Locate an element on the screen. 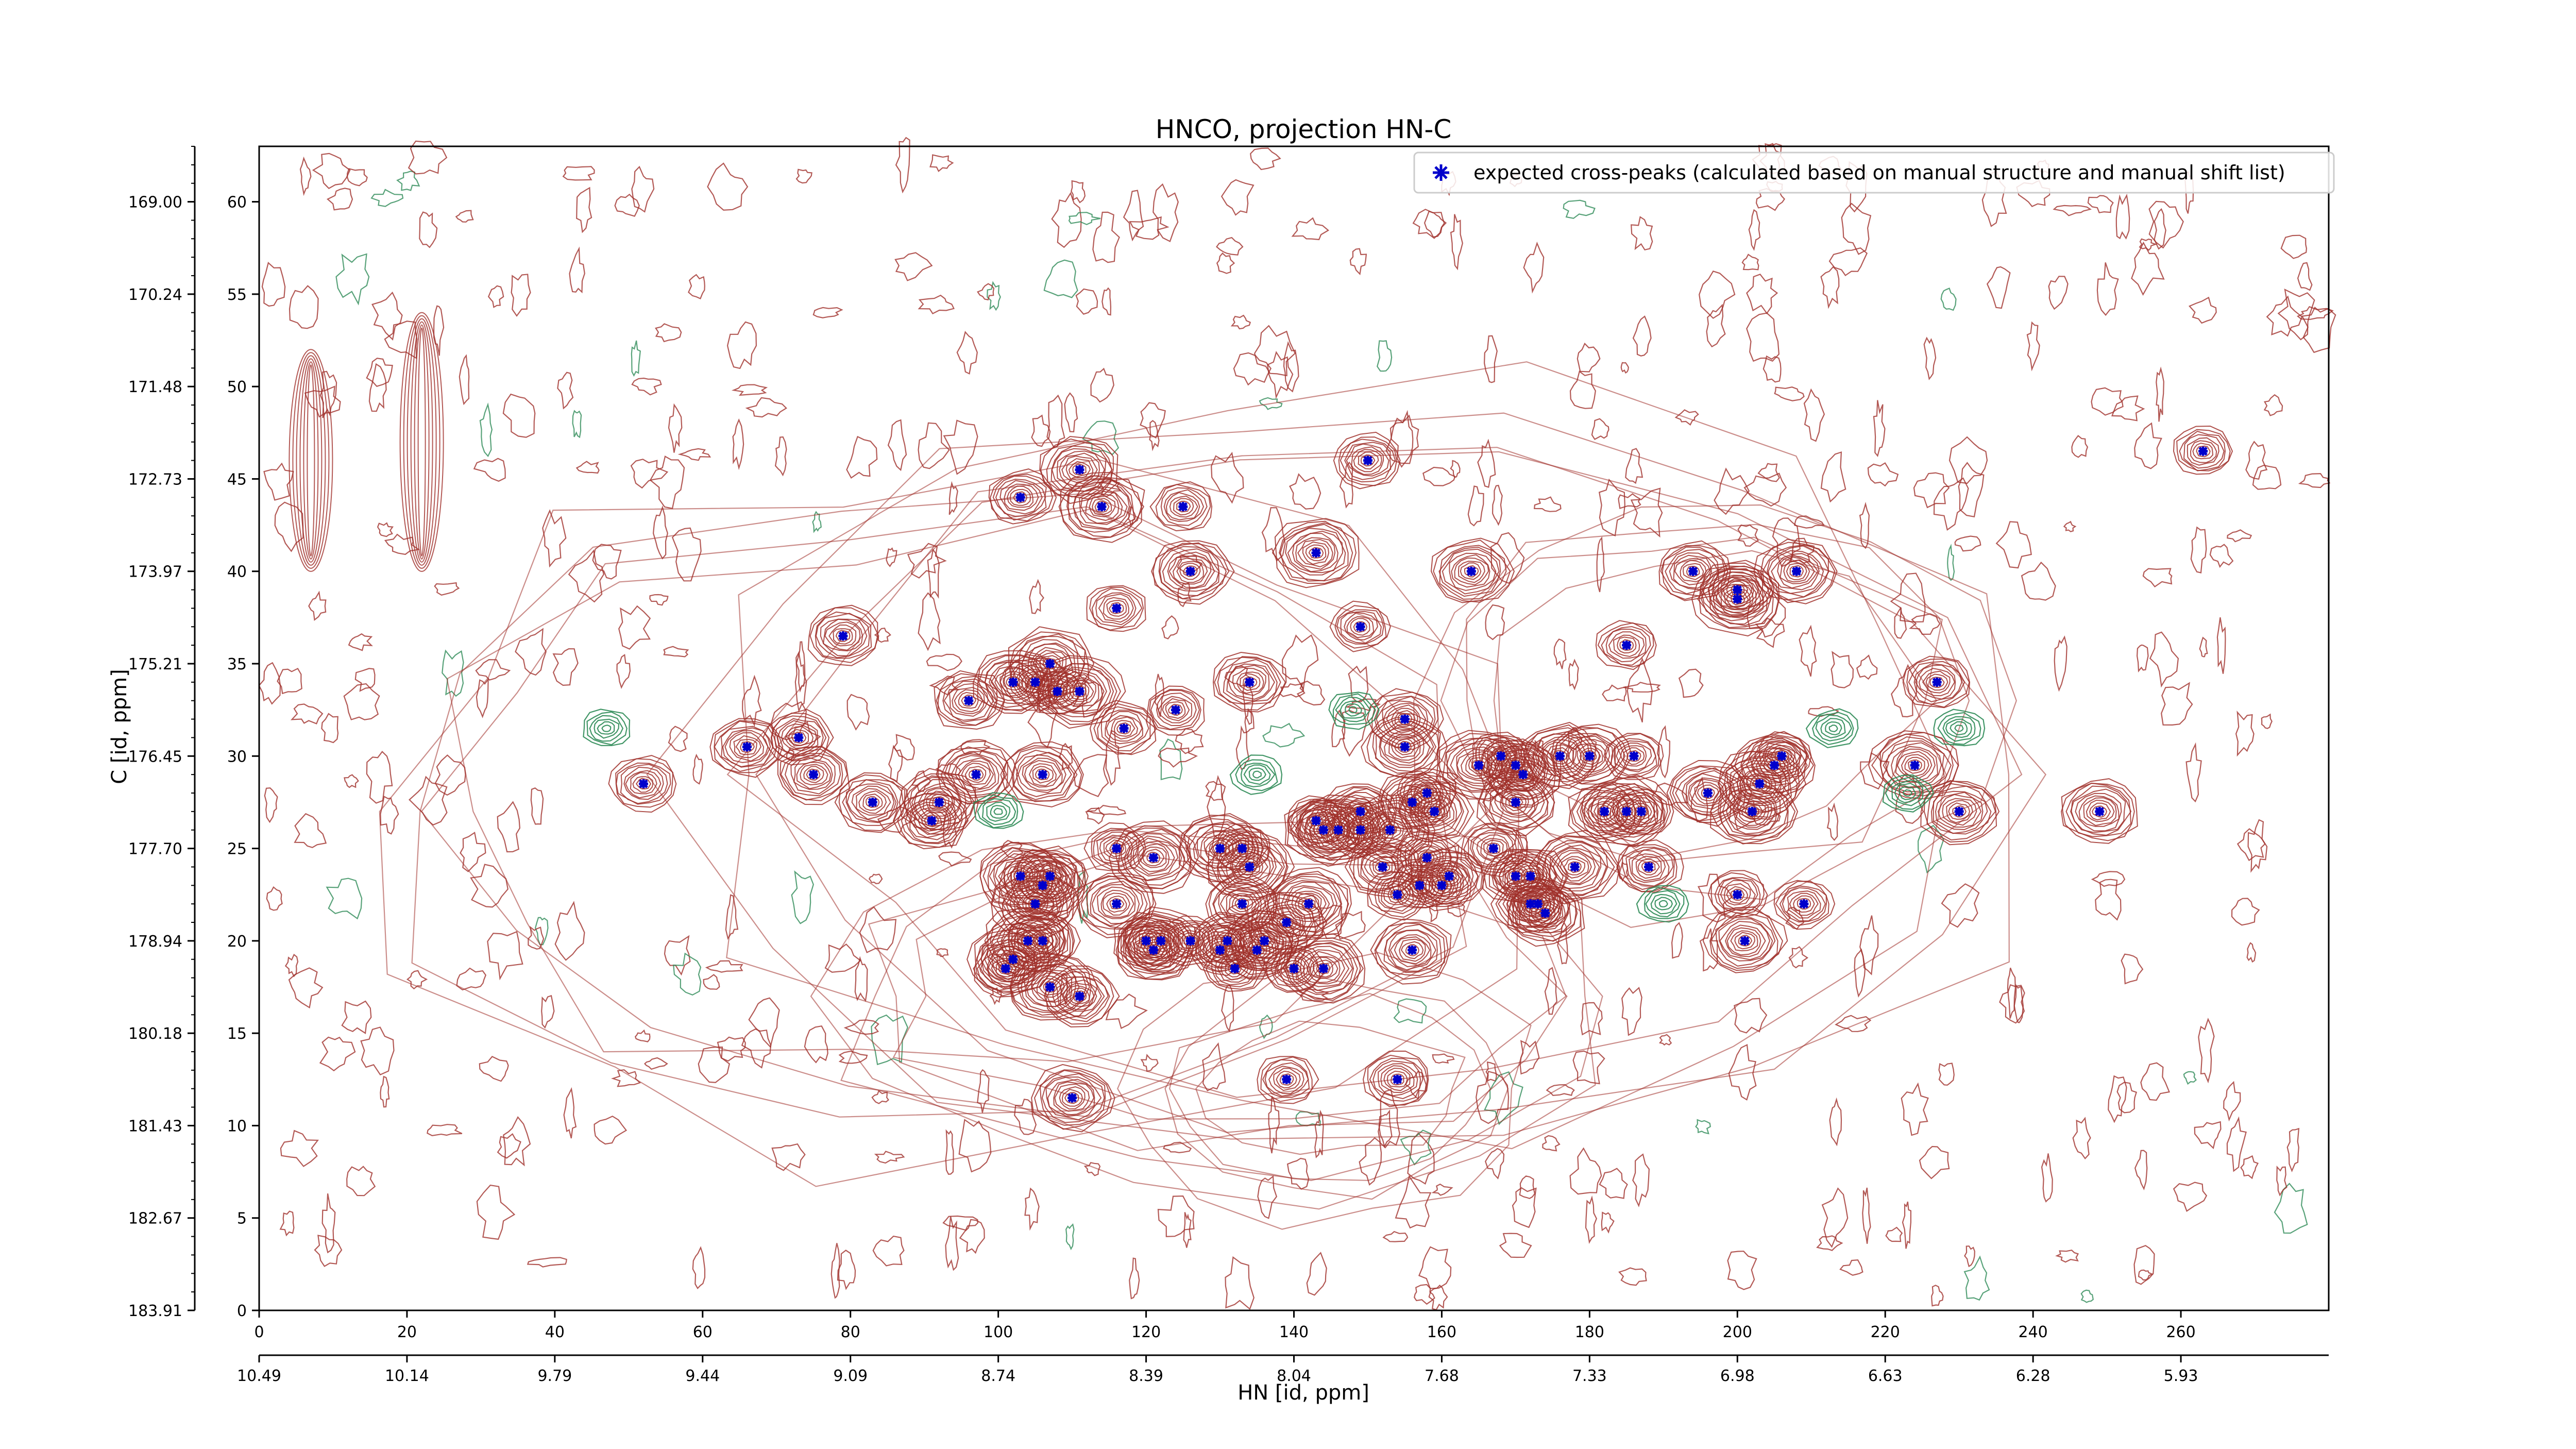  y-ppm-tick-label: 178.94 is located at coordinates (155, 942).